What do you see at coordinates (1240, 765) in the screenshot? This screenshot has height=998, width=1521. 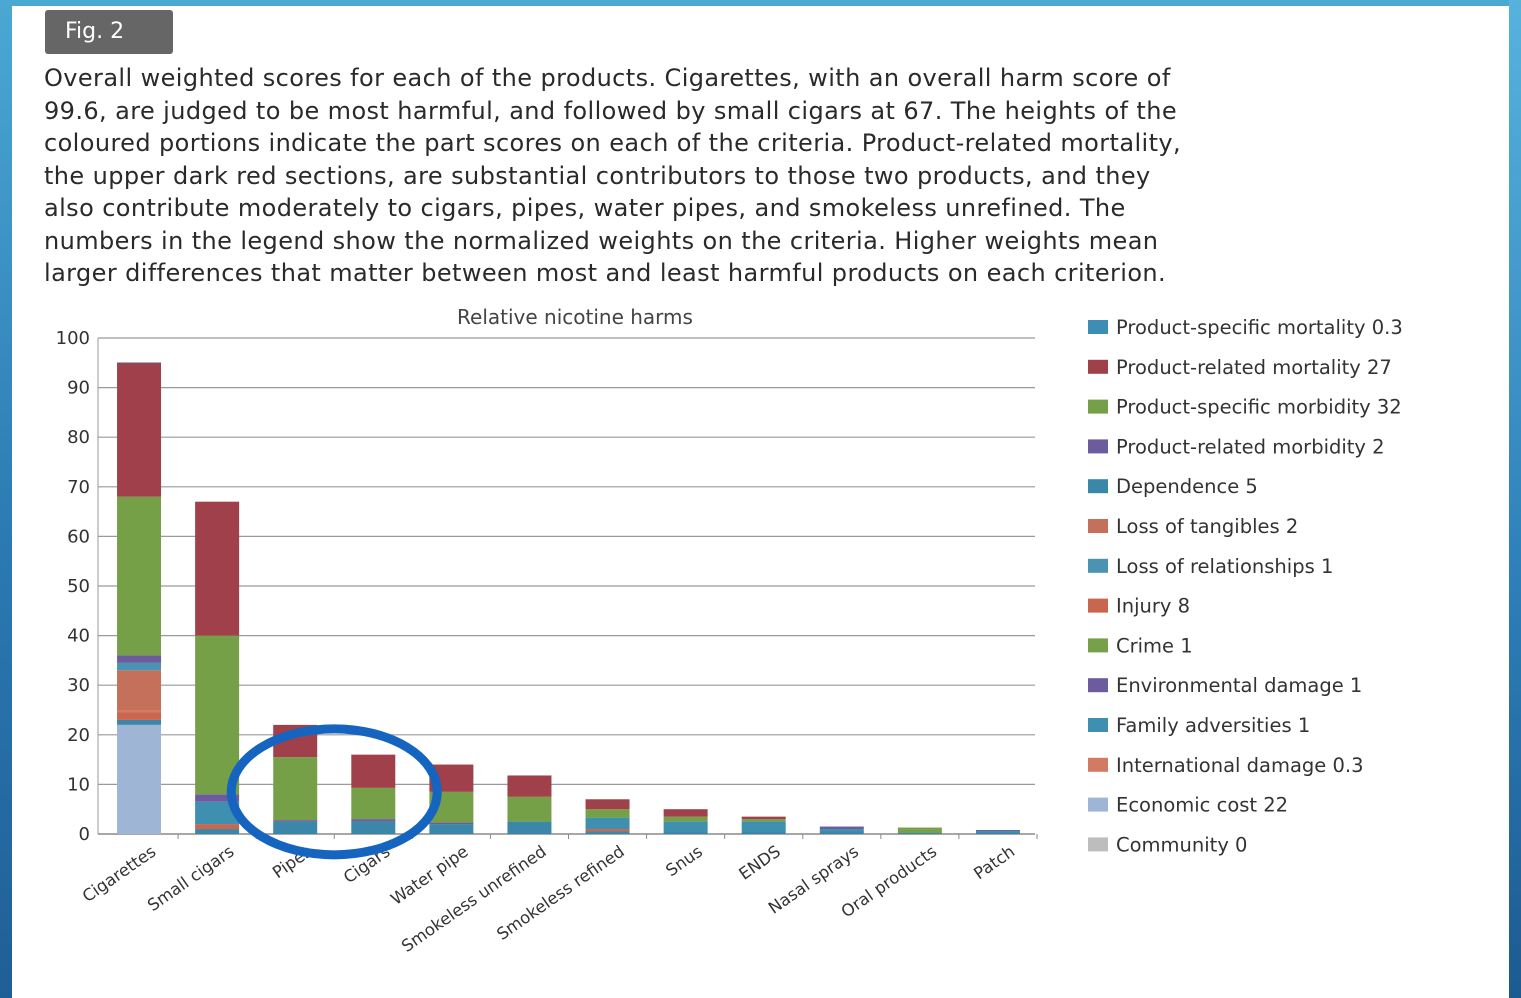 I see `legend-label: International damage 0.3` at bounding box center [1240, 765].